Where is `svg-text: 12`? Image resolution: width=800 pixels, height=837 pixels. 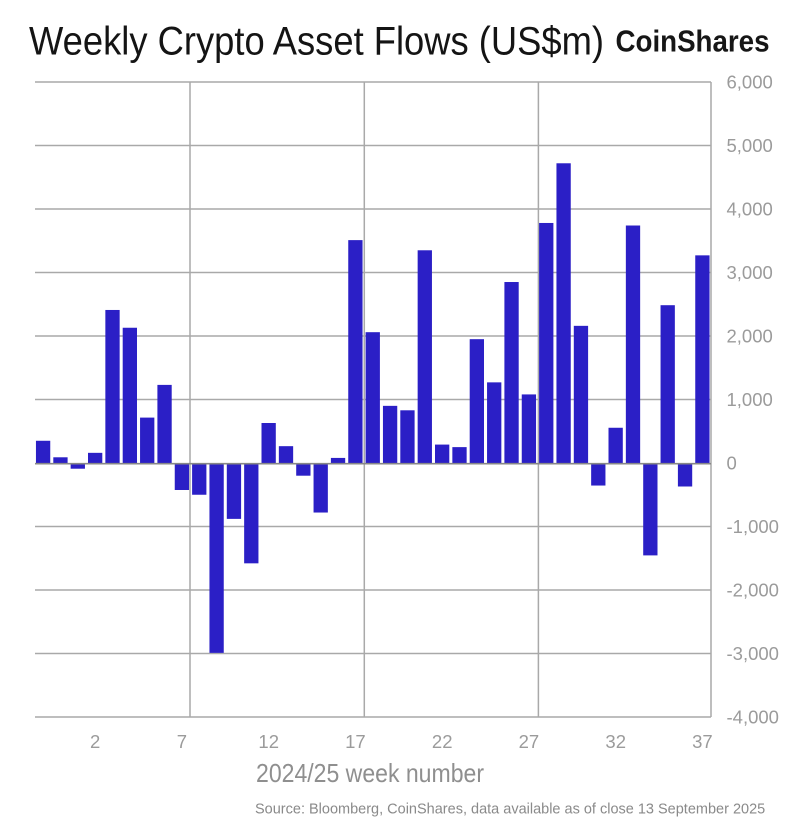 svg-text: 12 is located at coordinates (268, 741).